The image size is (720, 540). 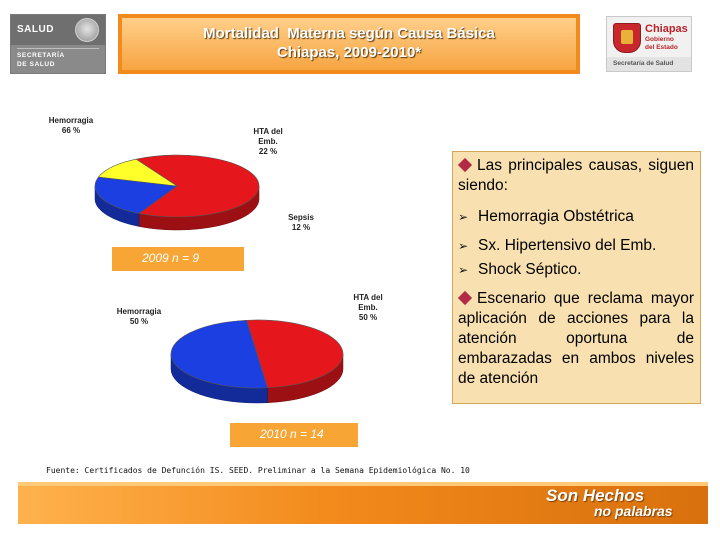 What do you see at coordinates (363, 503) in the screenshot?
I see `footer-bar` at bounding box center [363, 503].